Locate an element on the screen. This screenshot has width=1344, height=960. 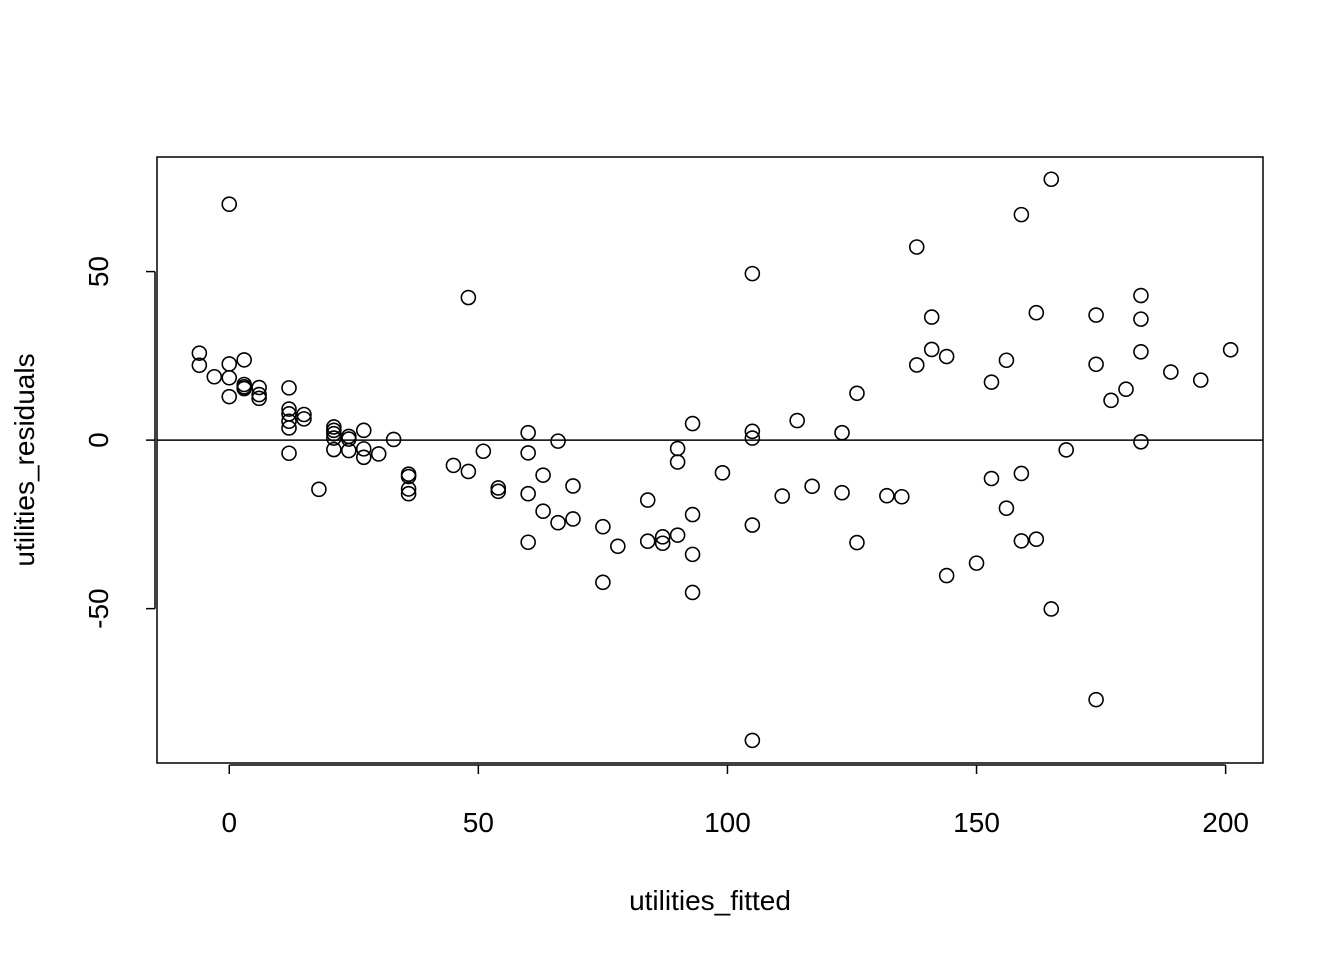
y-axis-title: utilities_residuals is located at coordinates (24, 459).